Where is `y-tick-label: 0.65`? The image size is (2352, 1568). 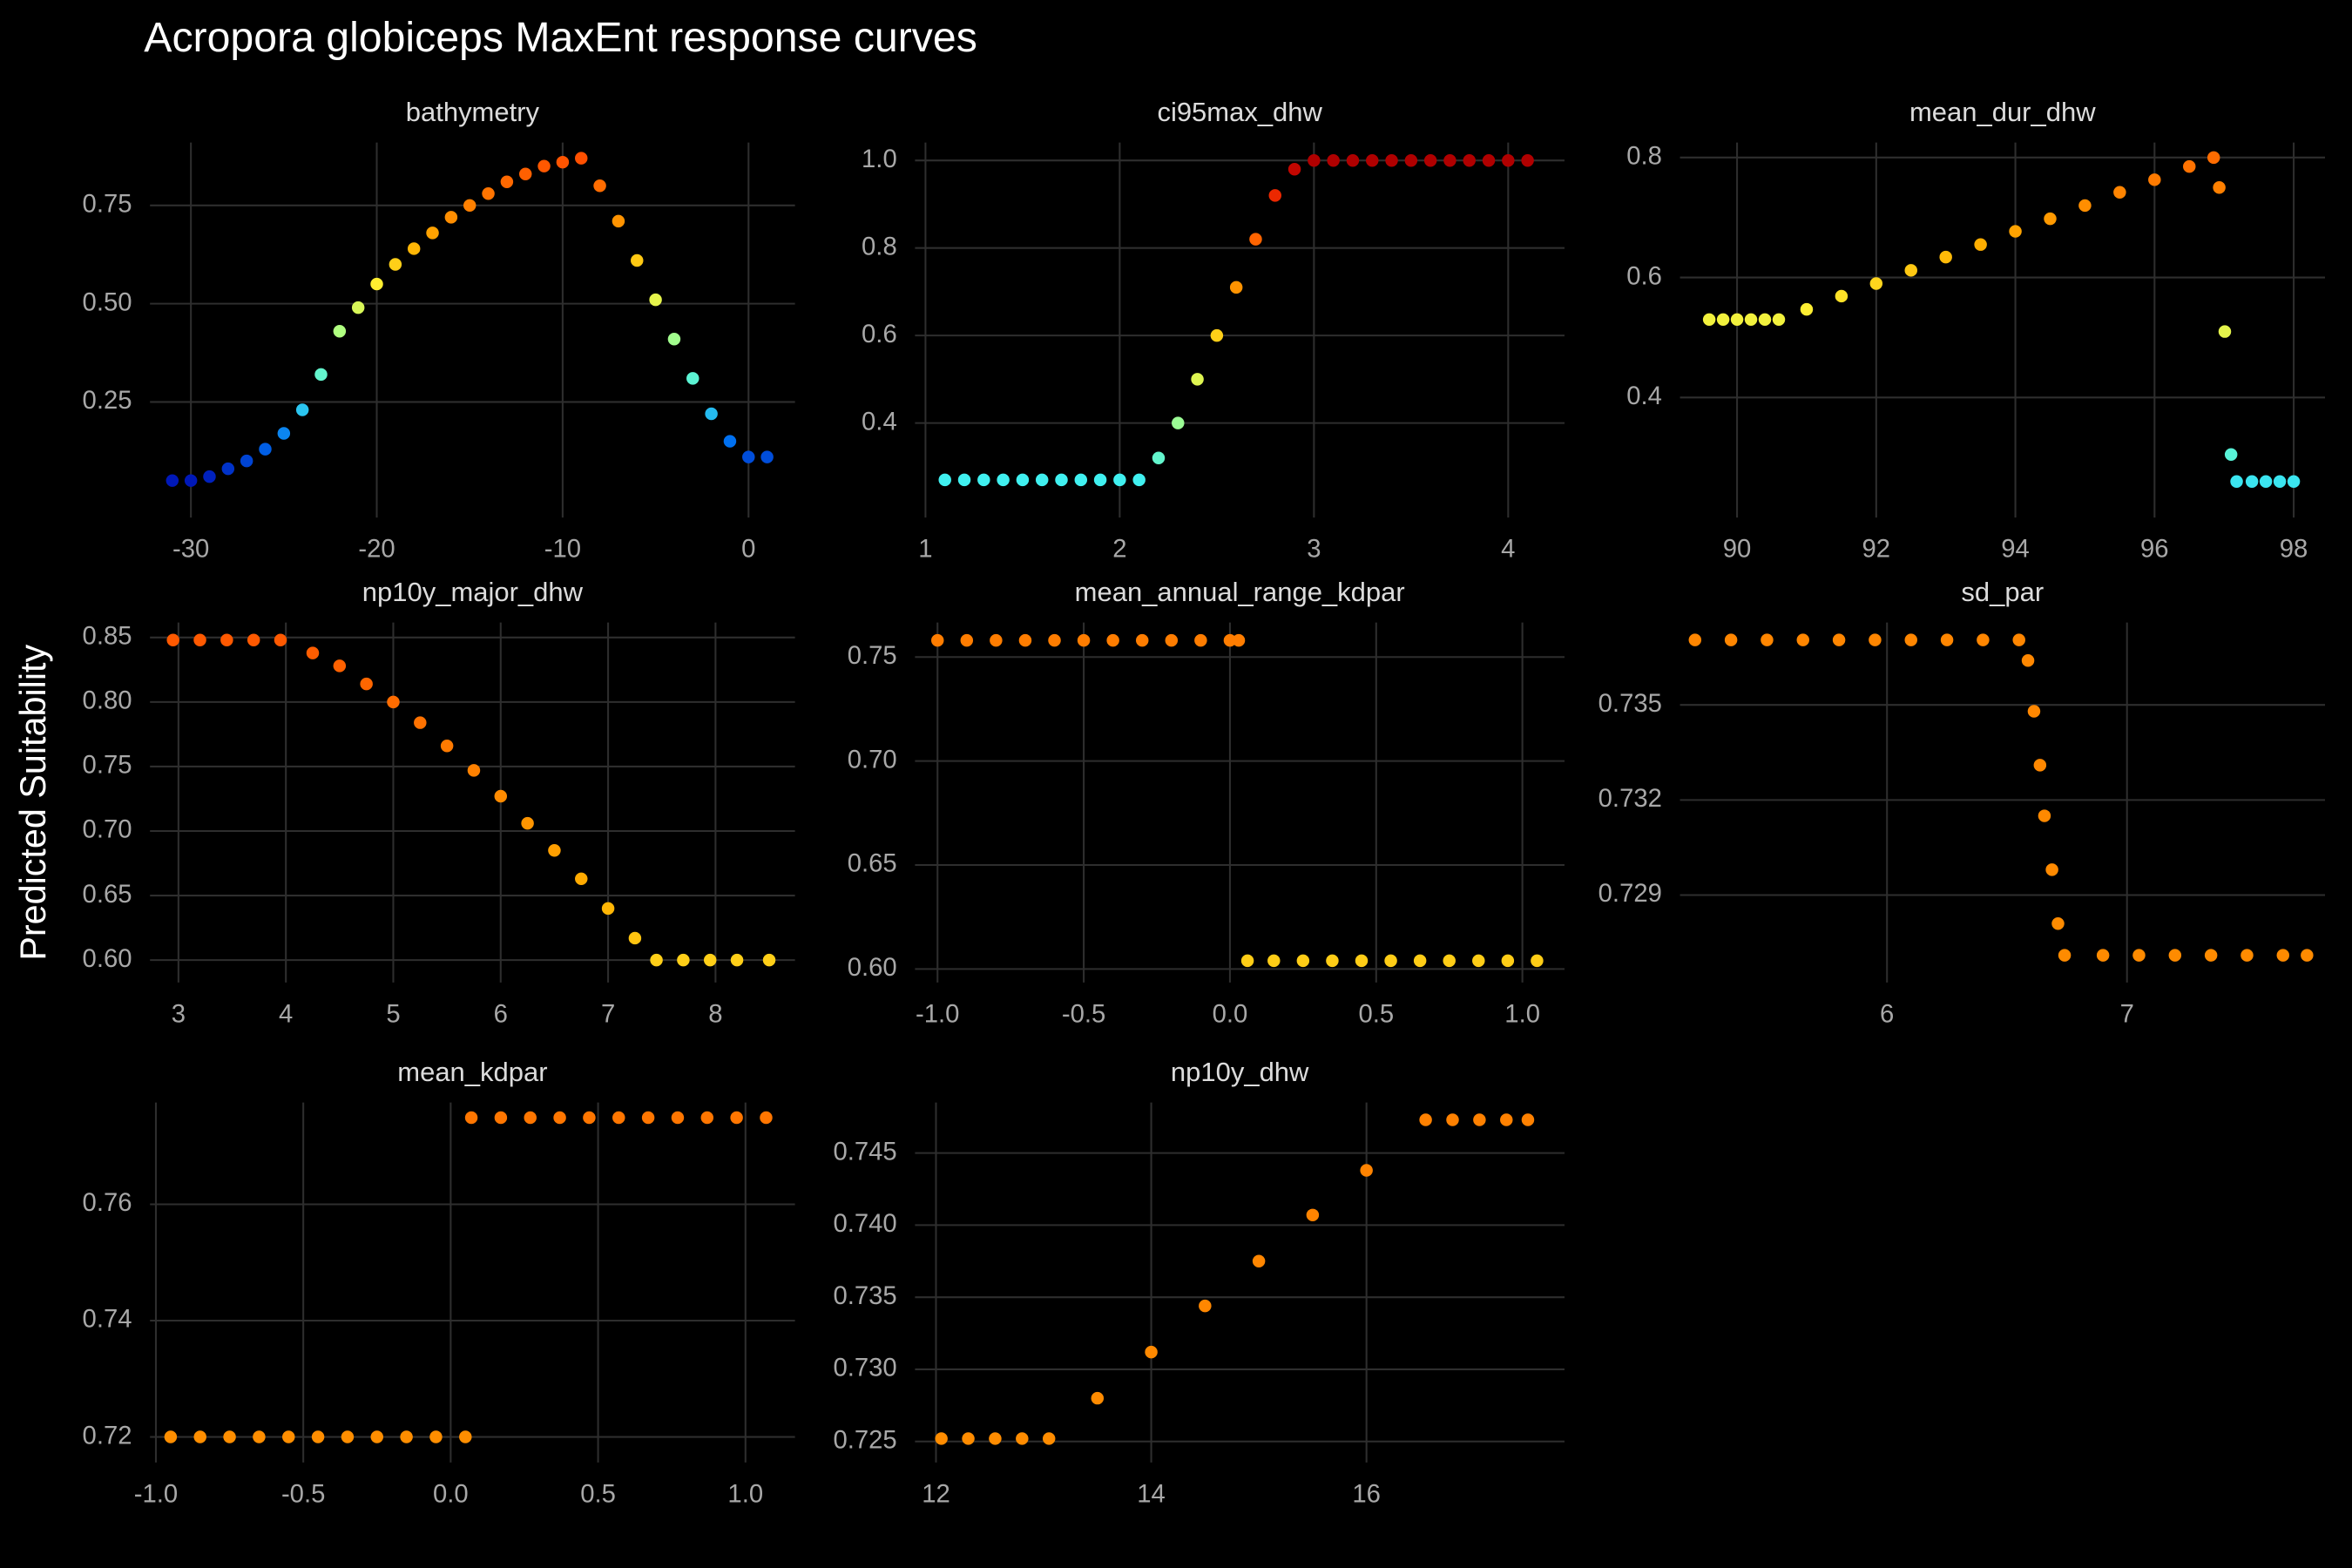 y-tick-label: 0.65 is located at coordinates (107, 895).